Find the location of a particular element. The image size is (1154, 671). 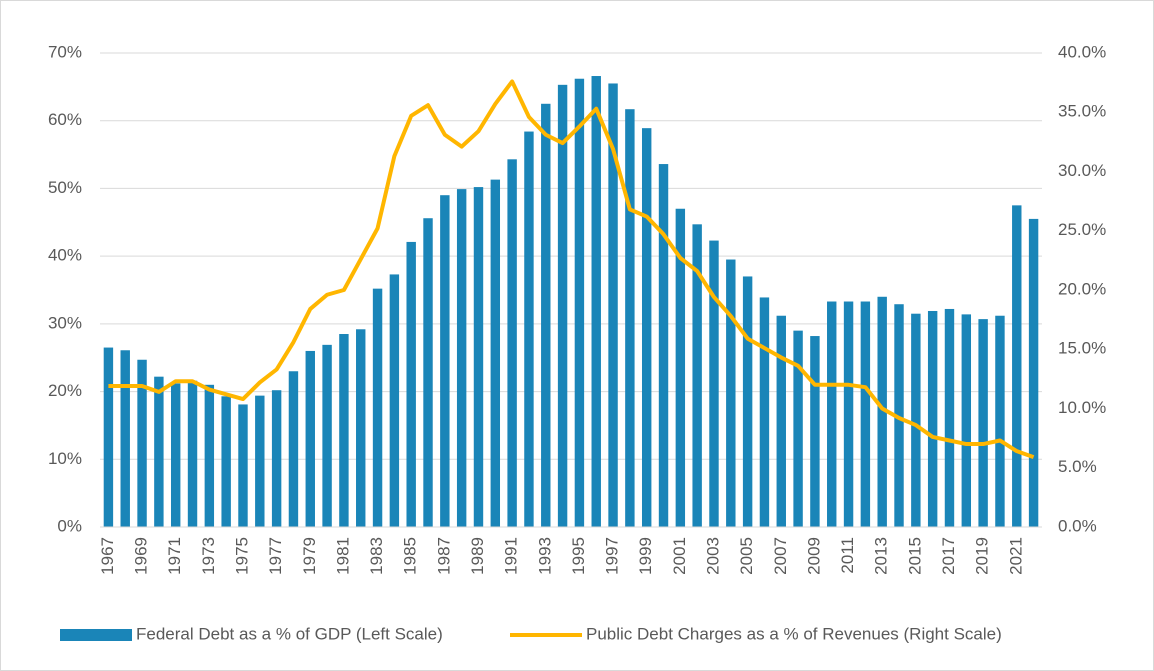

y2-tick-label: 20.0% is located at coordinates (1082, 288).